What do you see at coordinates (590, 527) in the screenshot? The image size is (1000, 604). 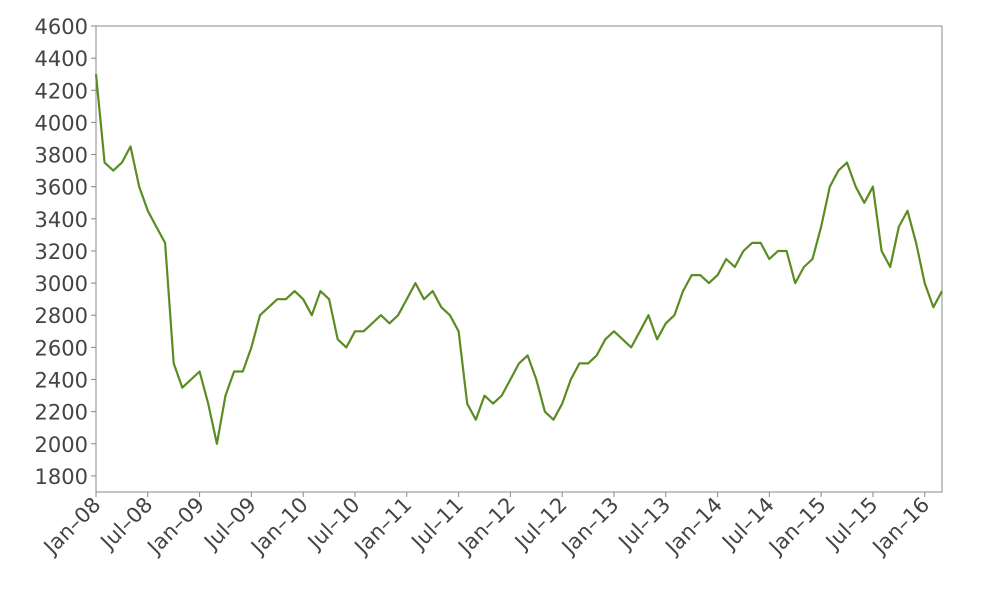 I see `x-tick-label: Jan–13` at bounding box center [590, 527].